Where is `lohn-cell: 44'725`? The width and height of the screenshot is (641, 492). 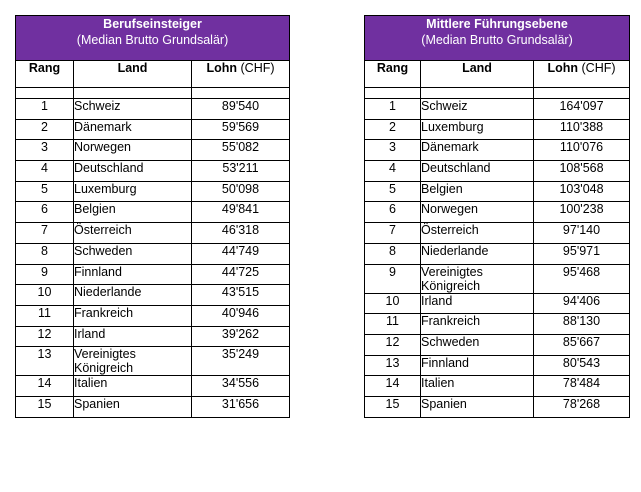
lohn-cell: 44'725 is located at coordinates (240, 274).